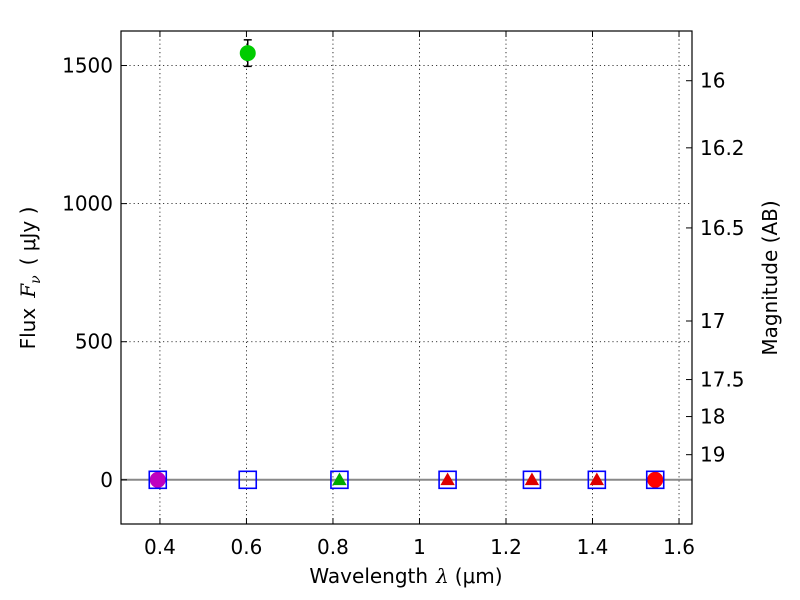 The height and width of the screenshot is (600, 800). I want to click on upper-limit-upper-limit-green, so click(339, 479).